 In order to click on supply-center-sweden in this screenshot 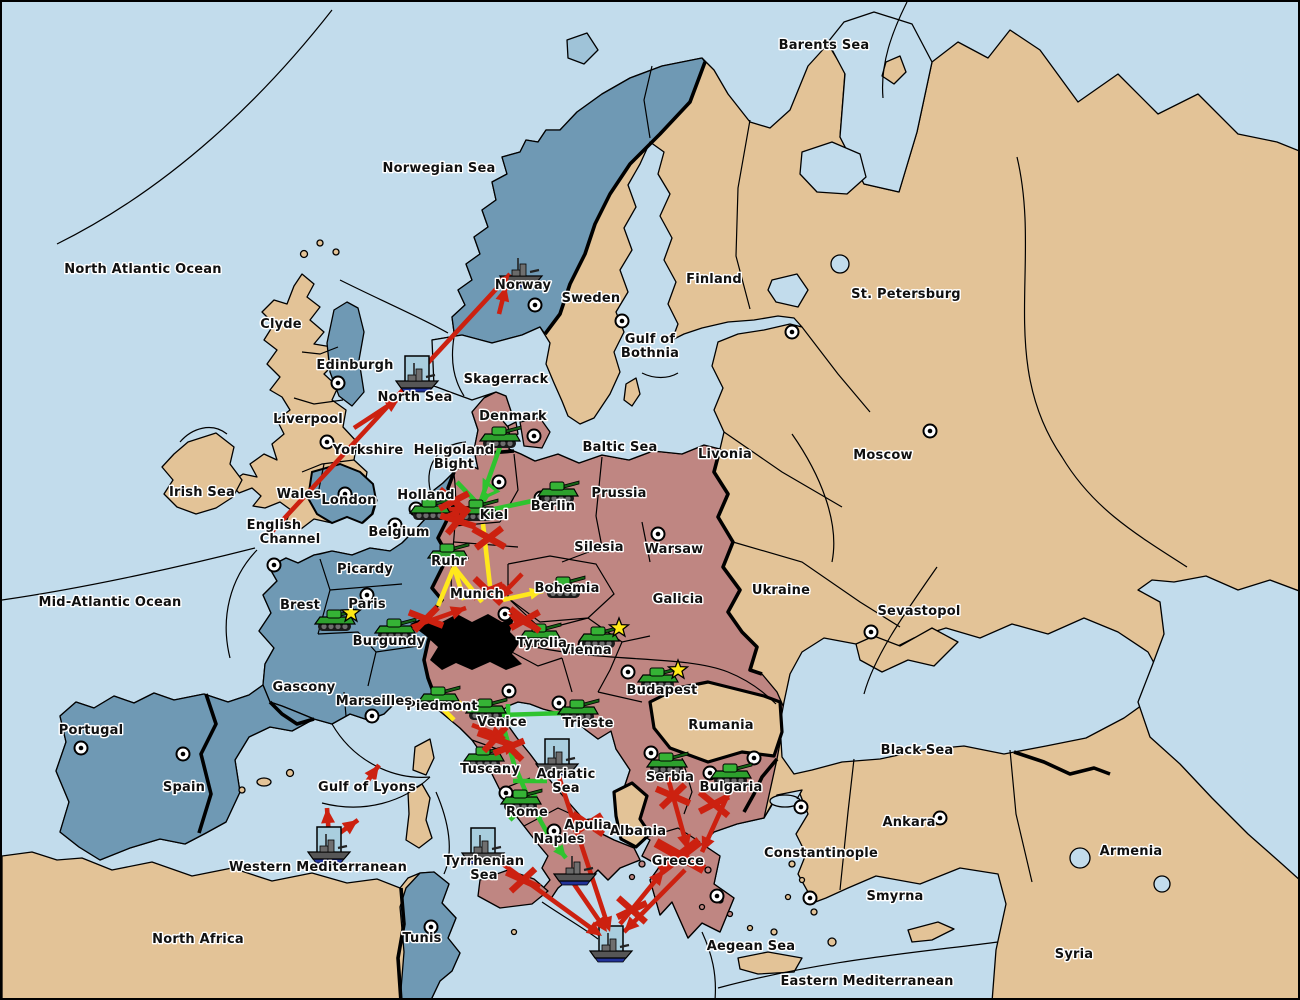, I will do `click(622, 321)`.